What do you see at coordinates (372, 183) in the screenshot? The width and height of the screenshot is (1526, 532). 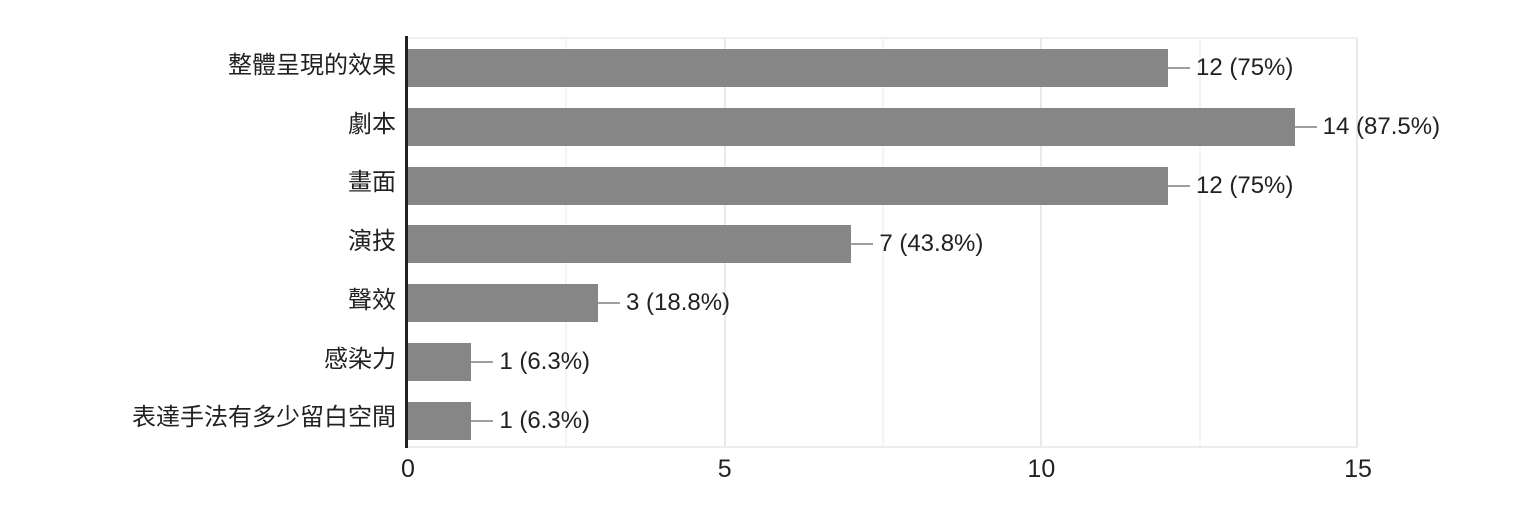 I see `category-label: 畫面` at bounding box center [372, 183].